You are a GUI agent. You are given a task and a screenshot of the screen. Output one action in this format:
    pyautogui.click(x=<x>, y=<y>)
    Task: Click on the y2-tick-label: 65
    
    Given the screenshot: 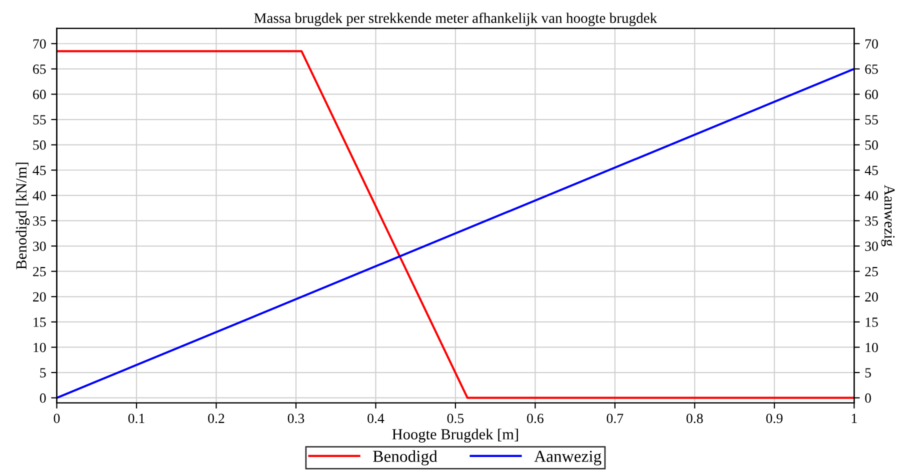 What is the action you would take?
    pyautogui.click(x=871, y=69)
    